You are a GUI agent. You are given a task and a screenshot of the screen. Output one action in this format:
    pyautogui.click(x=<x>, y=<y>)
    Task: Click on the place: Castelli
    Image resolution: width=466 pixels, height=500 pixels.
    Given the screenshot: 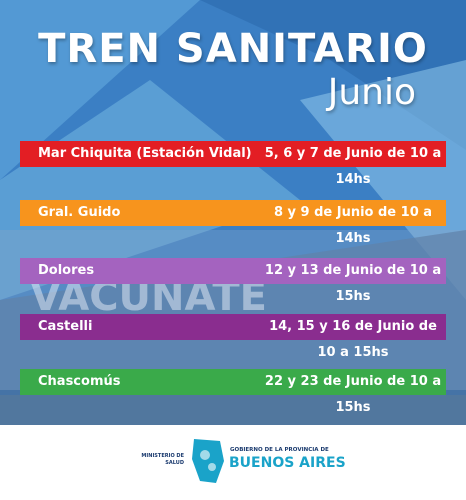 What is the action you would take?
    pyautogui.click(x=65, y=326)
    